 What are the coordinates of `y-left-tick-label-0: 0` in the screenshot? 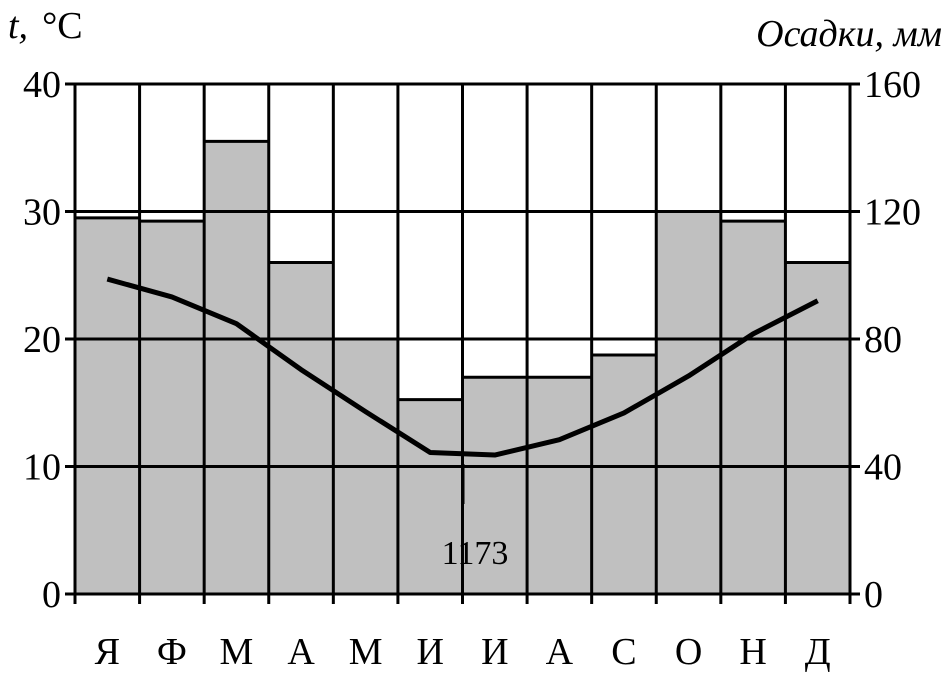 It's located at (51, 595).